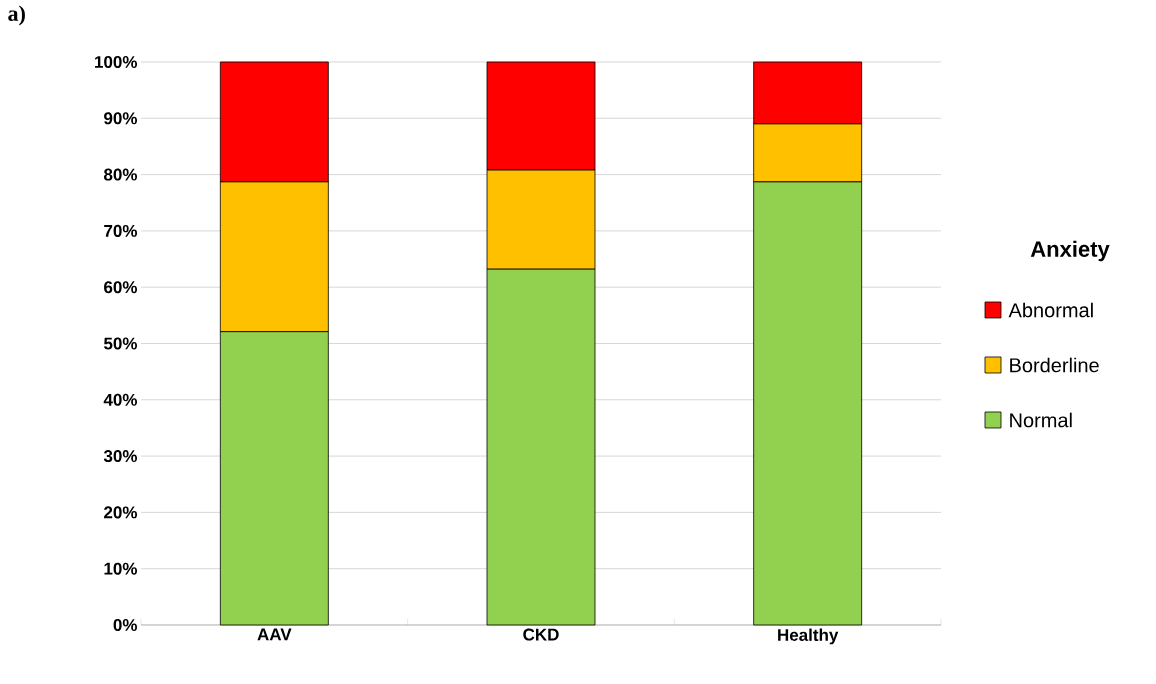 This screenshot has height=684, width=1156. Describe the element at coordinates (120, 174) in the screenshot. I see `y-tick-label: 80%` at that location.